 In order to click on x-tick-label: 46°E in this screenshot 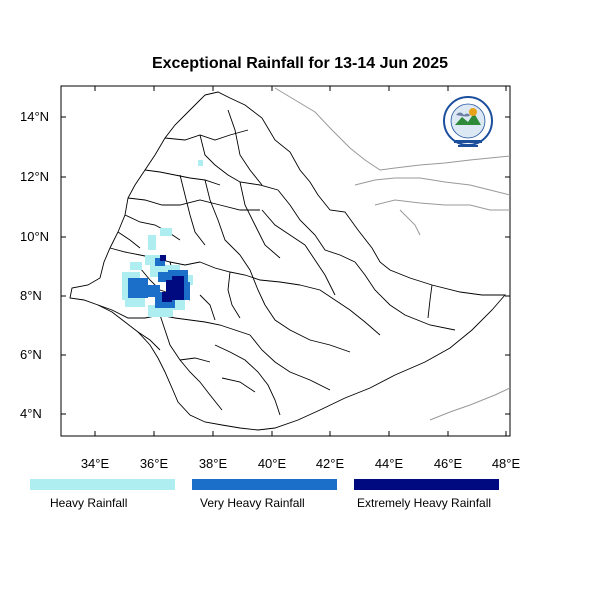, I will do `click(448, 463)`.